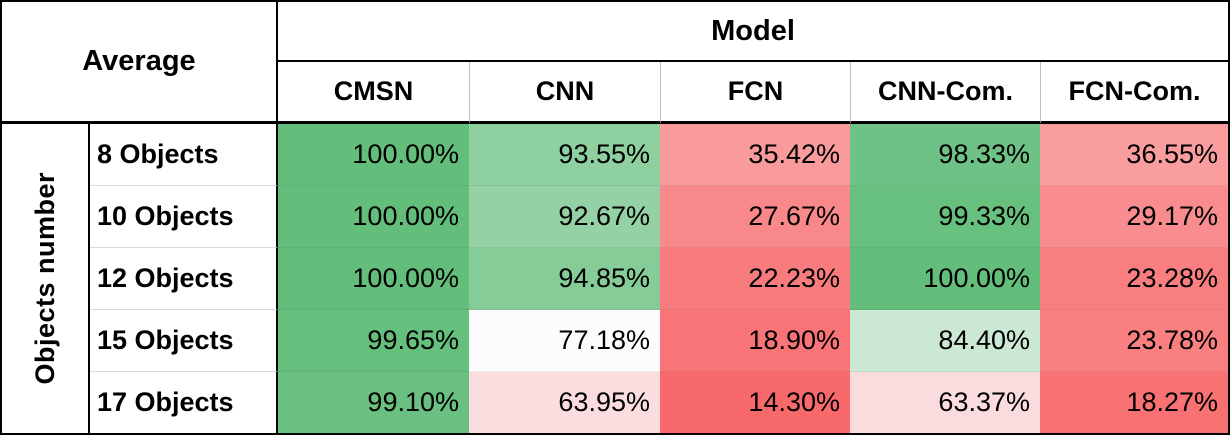 Image resolution: width=1230 pixels, height=435 pixels. Describe the element at coordinates (984, 340) in the screenshot. I see `cell-value: 84.40%` at that location.